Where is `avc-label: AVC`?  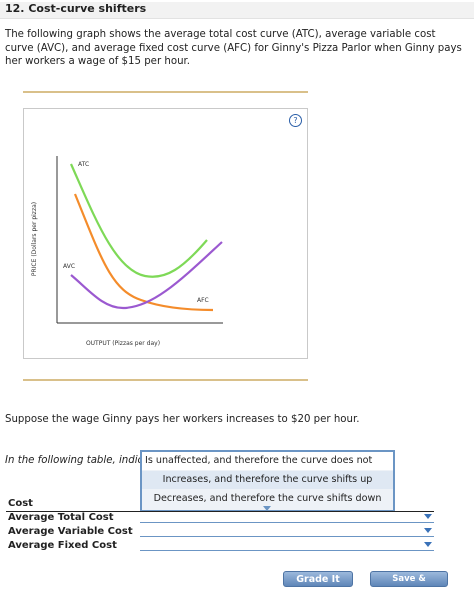 avc-label: AVC is located at coordinates (69, 266).